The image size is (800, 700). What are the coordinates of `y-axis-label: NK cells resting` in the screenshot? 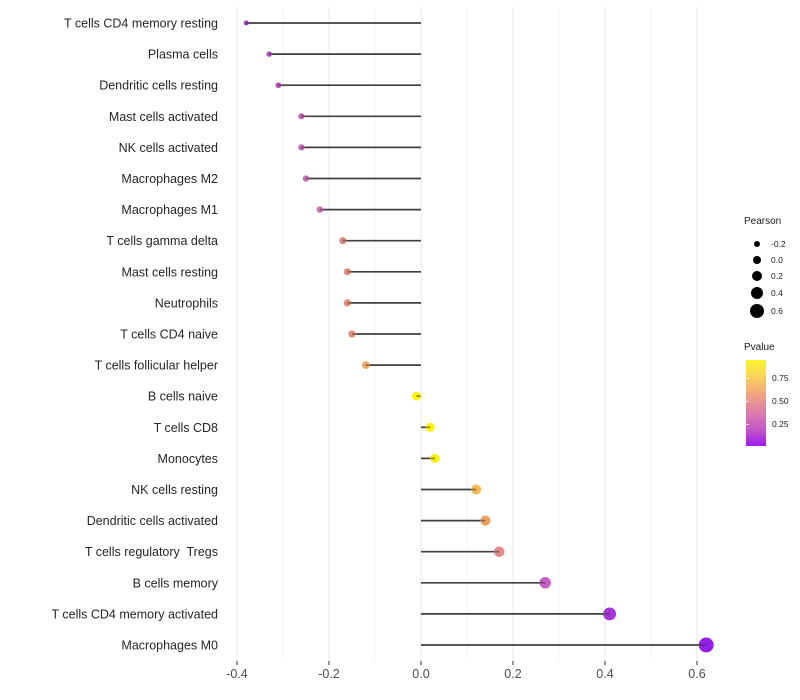 It's located at (174, 490).